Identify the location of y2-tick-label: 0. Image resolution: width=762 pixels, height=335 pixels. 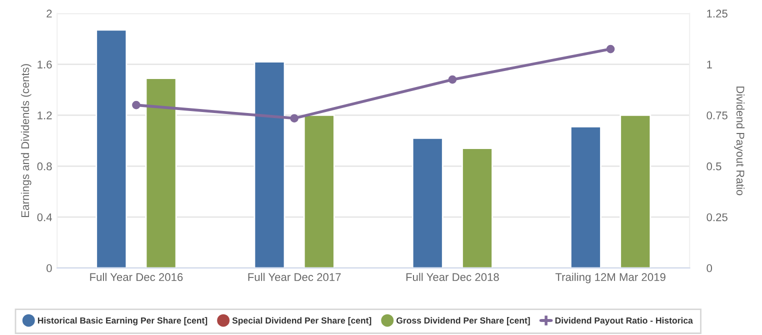
(709, 268).